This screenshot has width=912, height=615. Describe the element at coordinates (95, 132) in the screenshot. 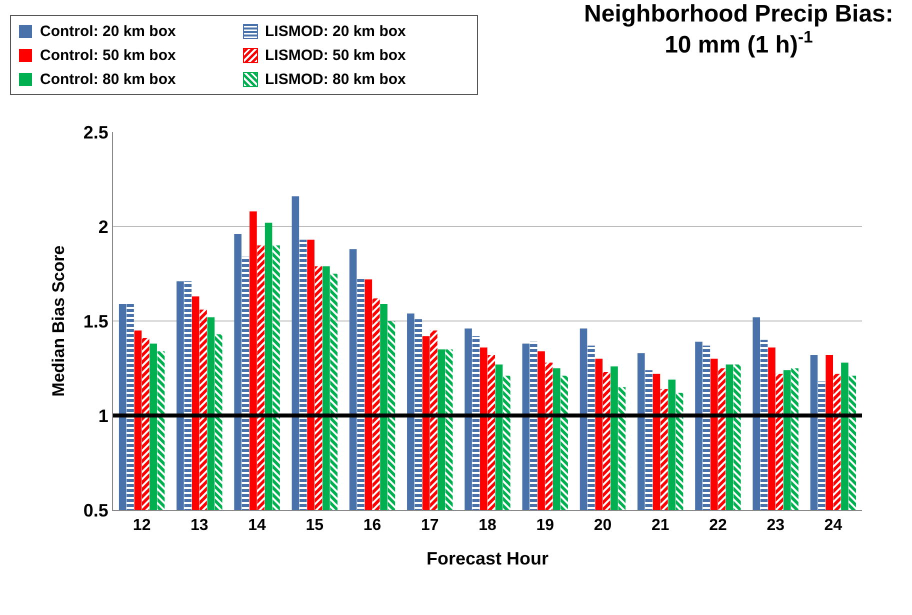

I see `y-tick-label: 2.5` at that location.